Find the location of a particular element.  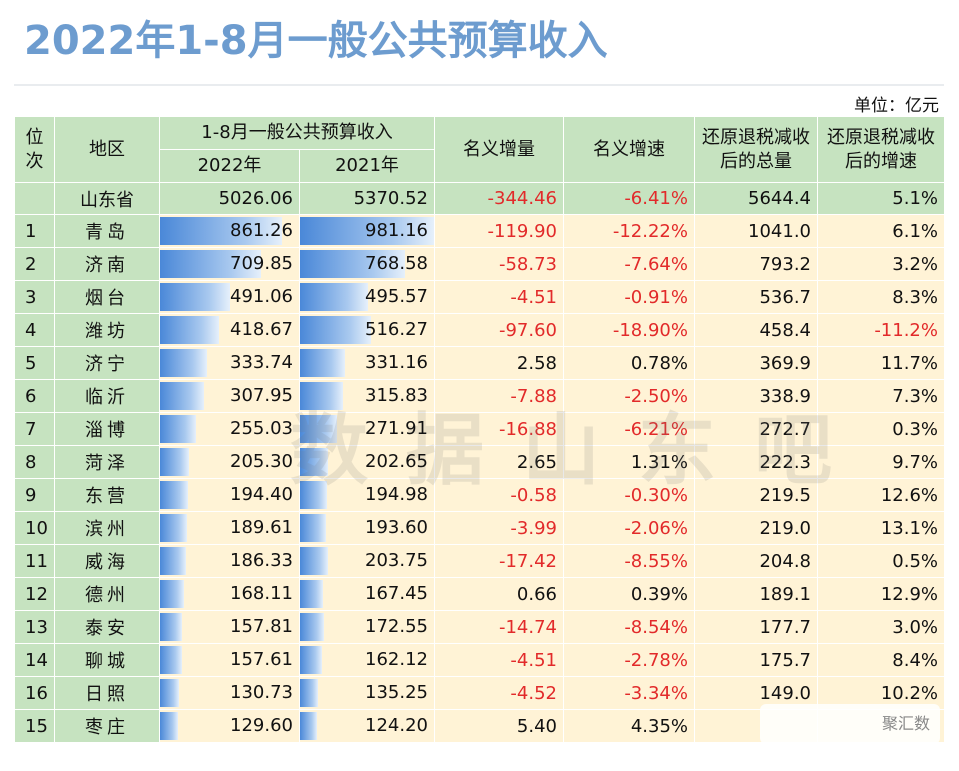

row-restored-rate: 8.4% is located at coordinates (881, 660).